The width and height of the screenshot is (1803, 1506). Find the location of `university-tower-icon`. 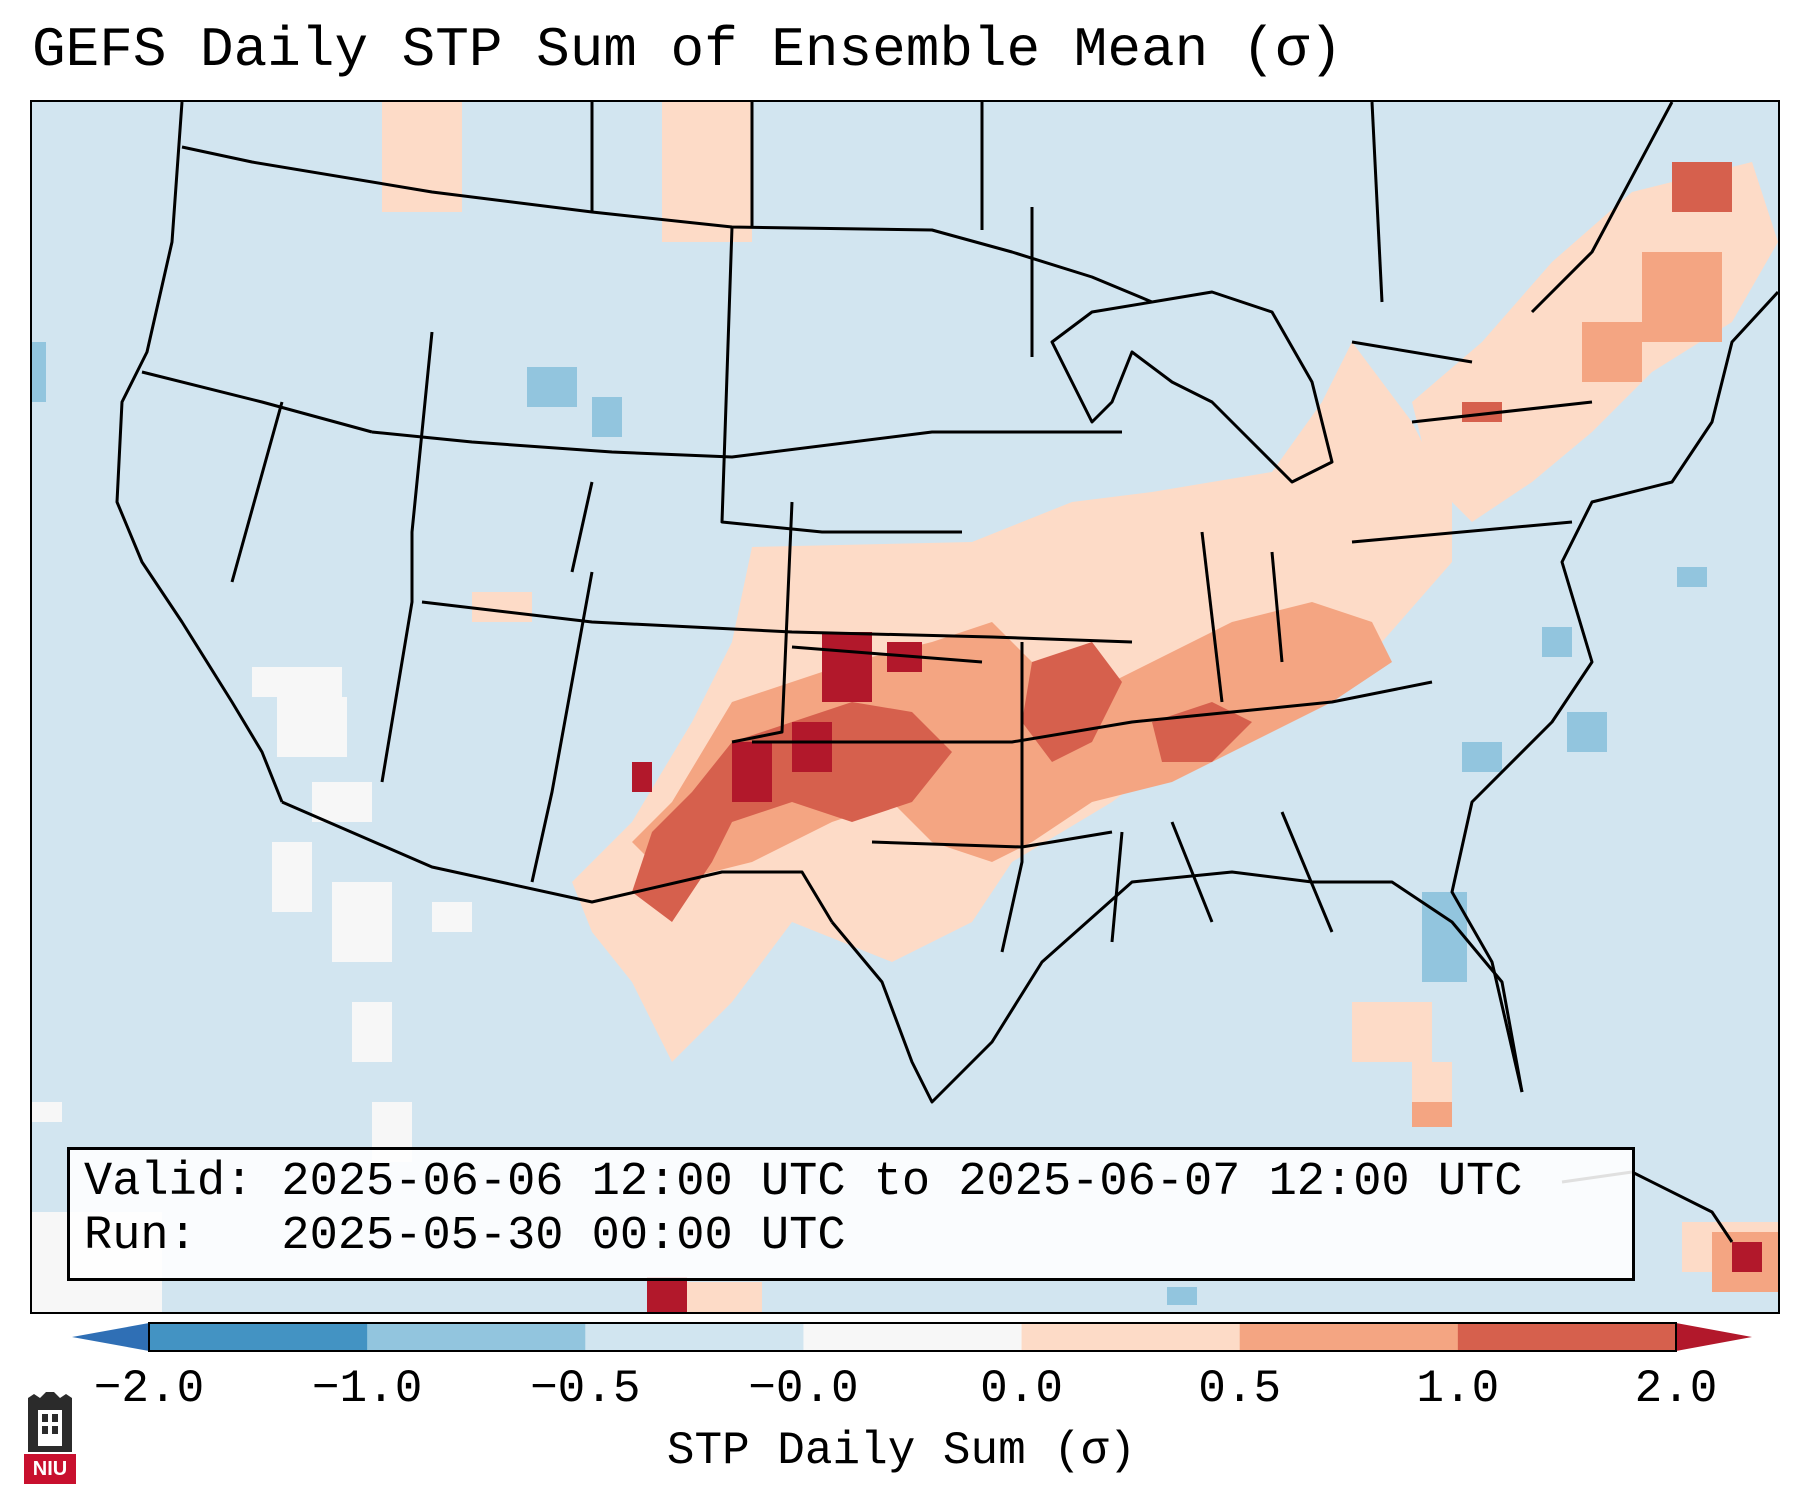

university-tower-icon is located at coordinates (50, 1438).